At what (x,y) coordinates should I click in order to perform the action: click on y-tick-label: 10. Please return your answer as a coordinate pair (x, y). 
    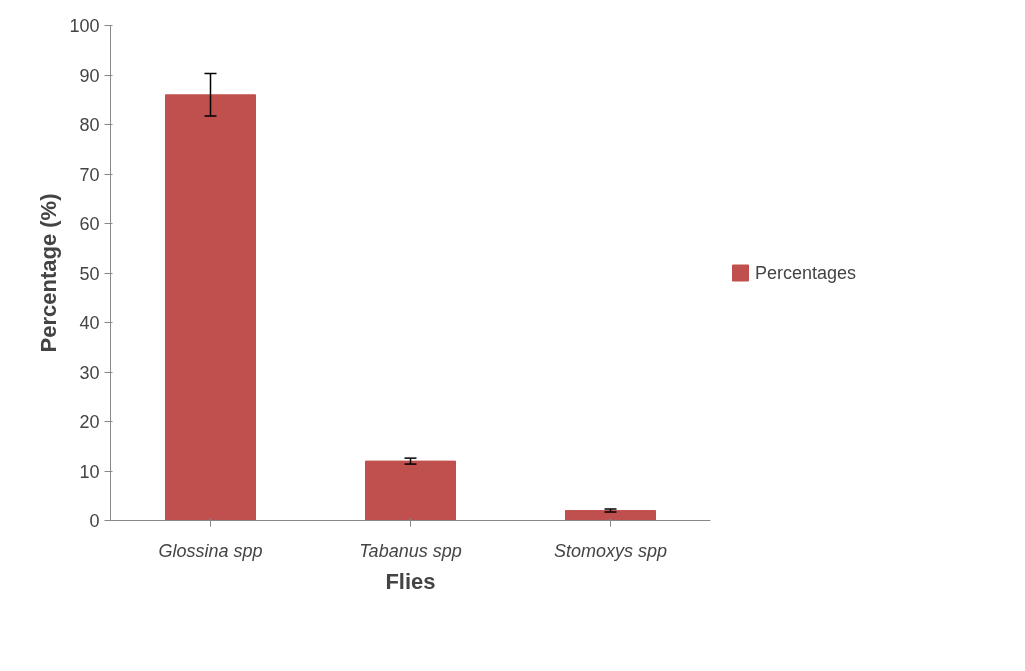
    Looking at the image, I should click on (89, 471).